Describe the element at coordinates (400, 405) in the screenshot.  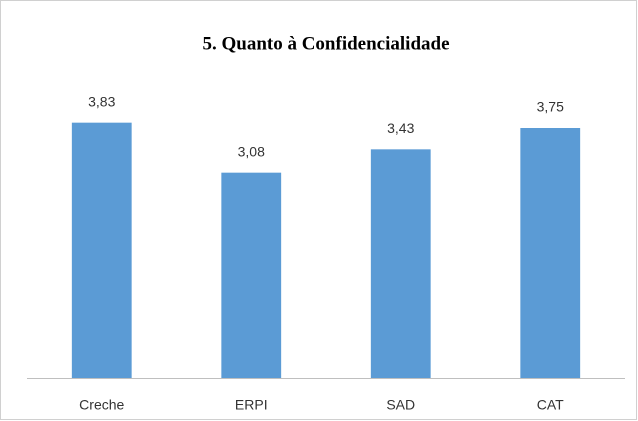
I see `x-tick-label: SAD` at that location.